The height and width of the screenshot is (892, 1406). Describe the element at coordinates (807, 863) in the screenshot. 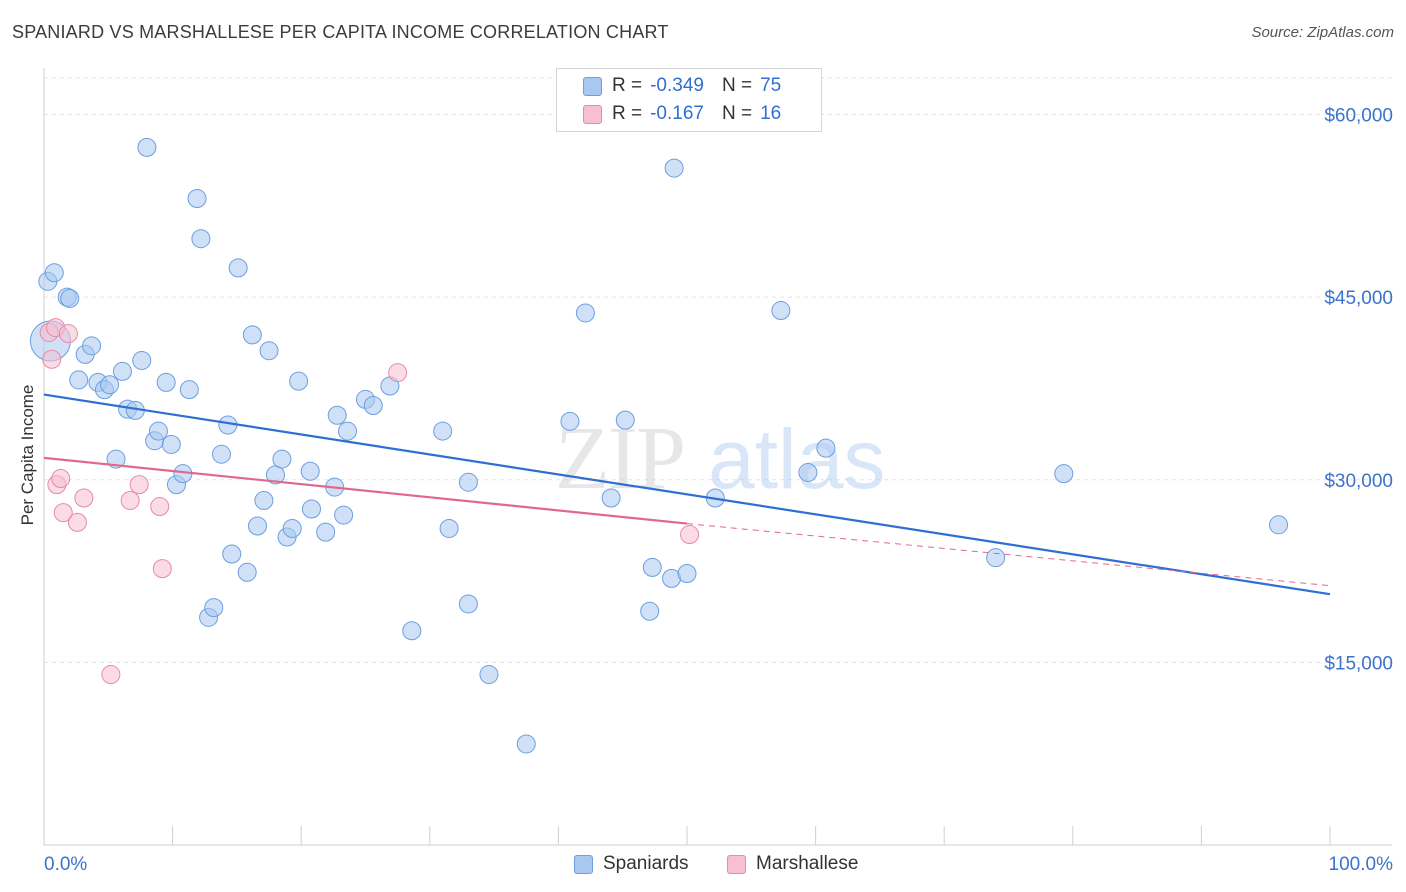

I see `bottom-legend-label: Marshallese` at that location.